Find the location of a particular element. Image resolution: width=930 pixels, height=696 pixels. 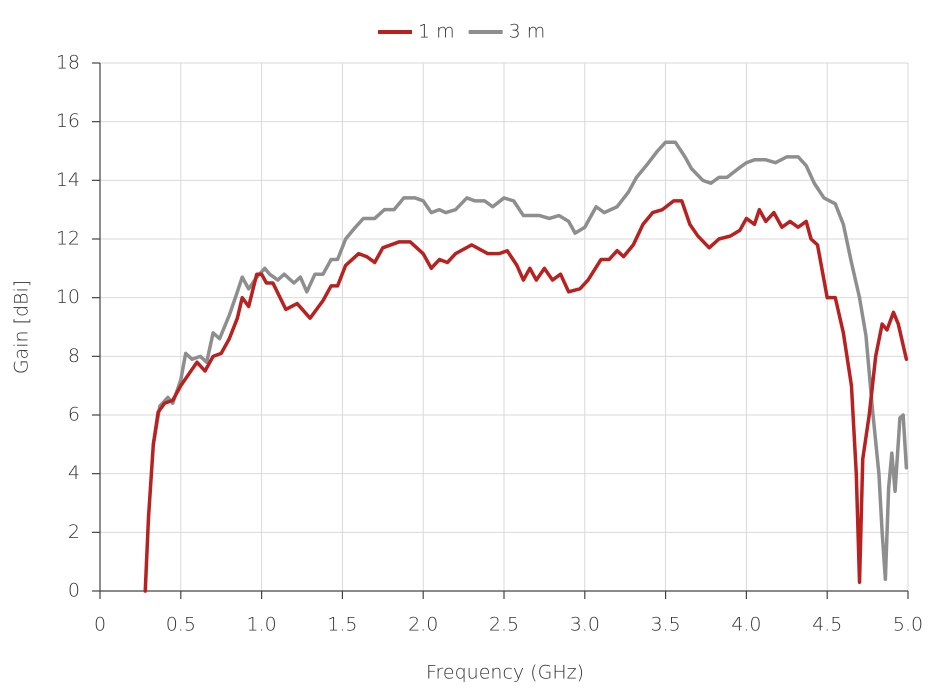

y-tick-label: 10 is located at coordinates (68, 297).